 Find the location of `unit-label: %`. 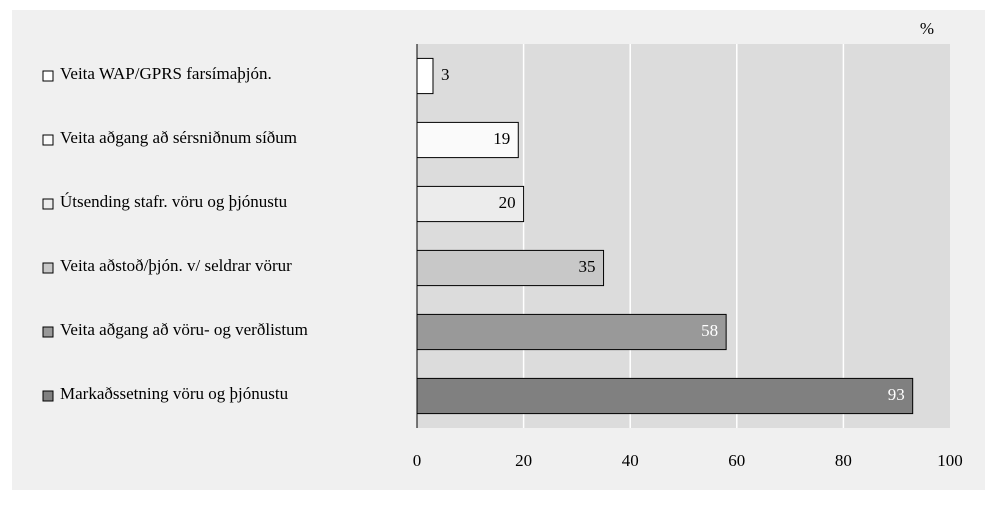

unit-label: % is located at coordinates (927, 28).